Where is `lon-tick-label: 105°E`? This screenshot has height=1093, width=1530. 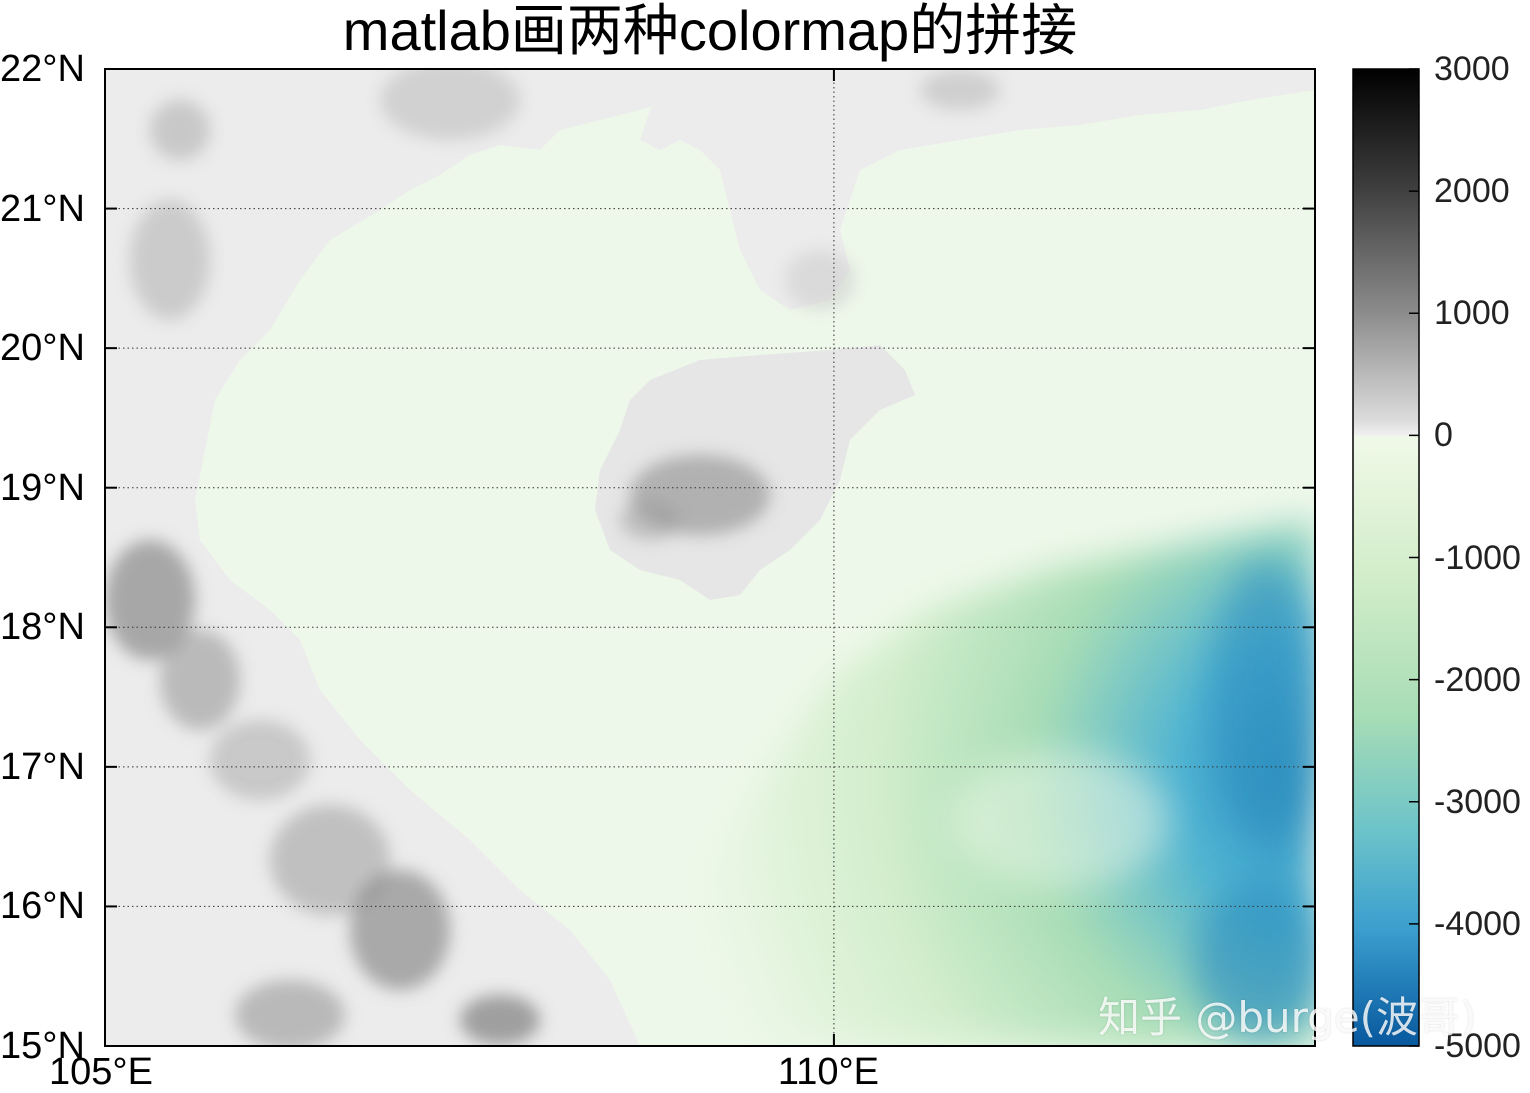
lon-tick-label: 105°E is located at coordinates (101, 1072).